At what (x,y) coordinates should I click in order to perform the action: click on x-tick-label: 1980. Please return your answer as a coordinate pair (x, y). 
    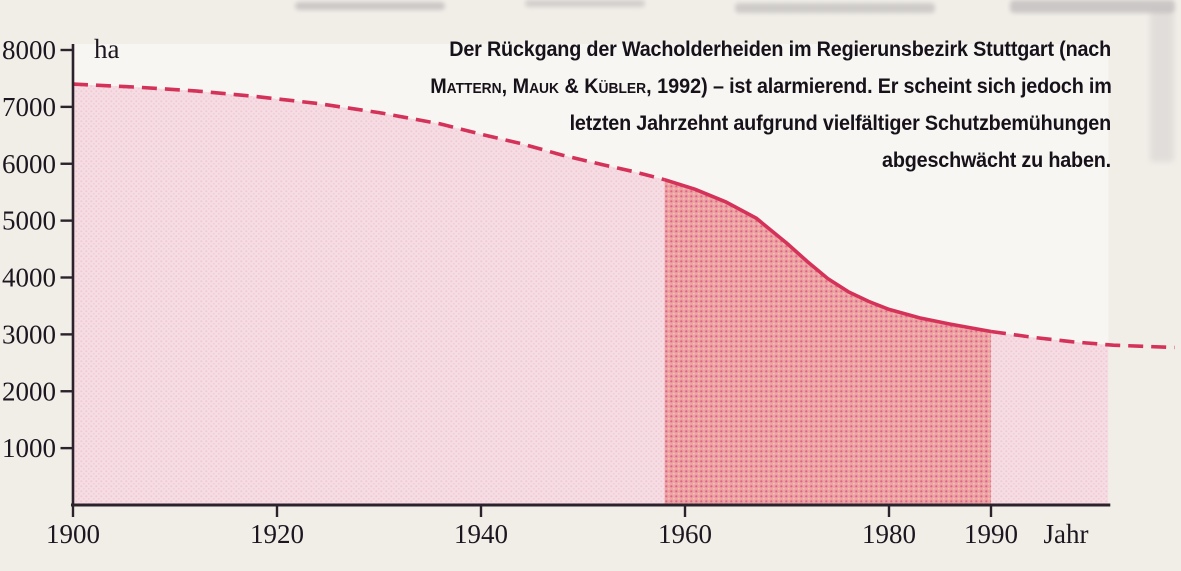
    Looking at the image, I should click on (889, 534).